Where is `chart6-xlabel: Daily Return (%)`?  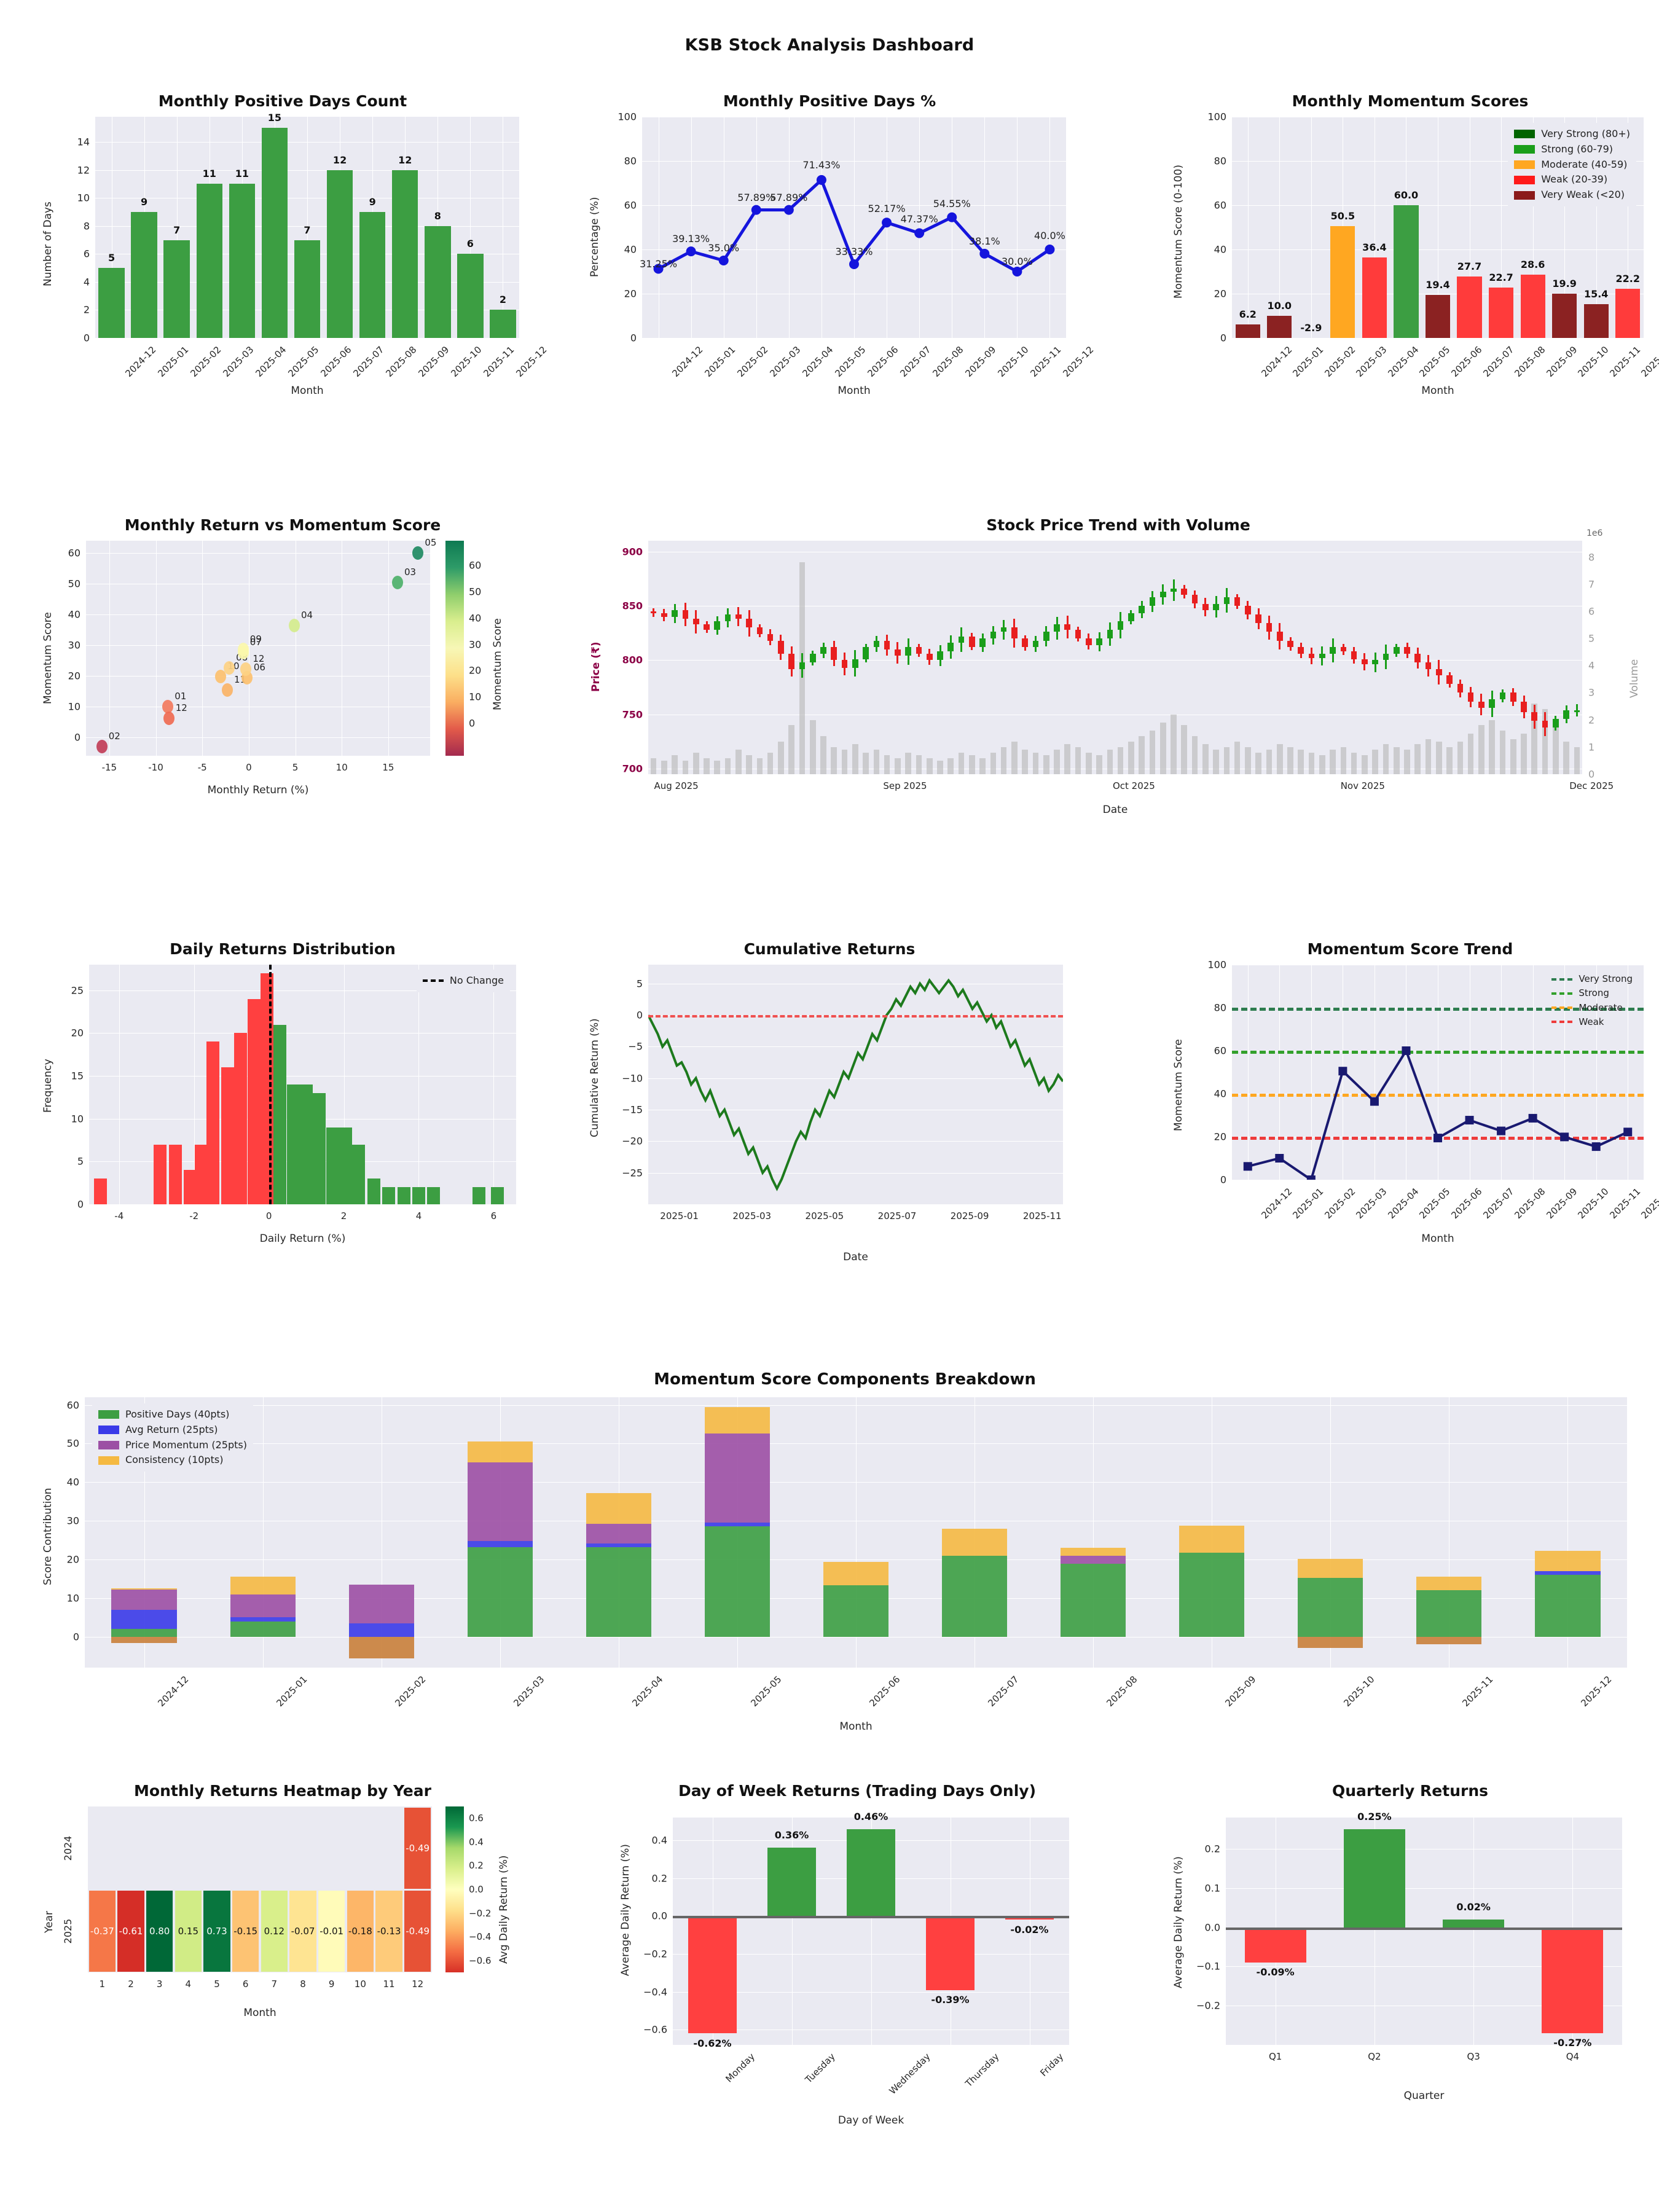
chart6-xlabel: Daily Return (%) is located at coordinates (302, 1239).